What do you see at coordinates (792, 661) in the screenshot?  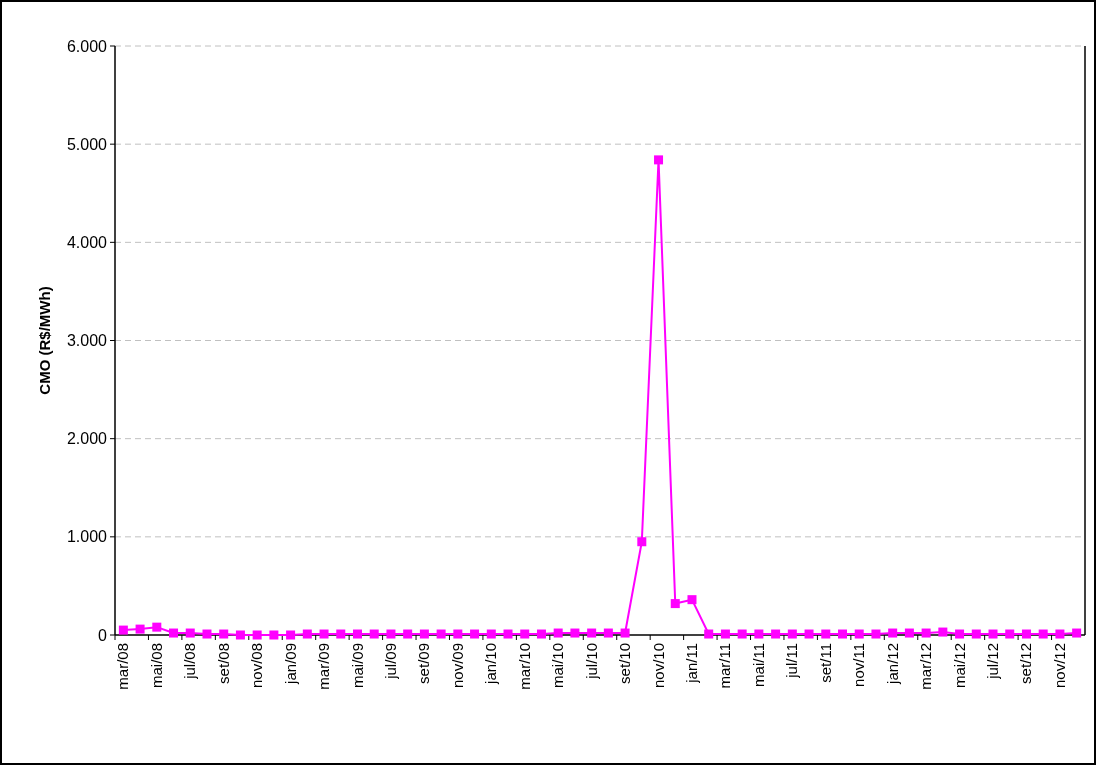 I see `x-tick-label: jul/11` at bounding box center [792, 661].